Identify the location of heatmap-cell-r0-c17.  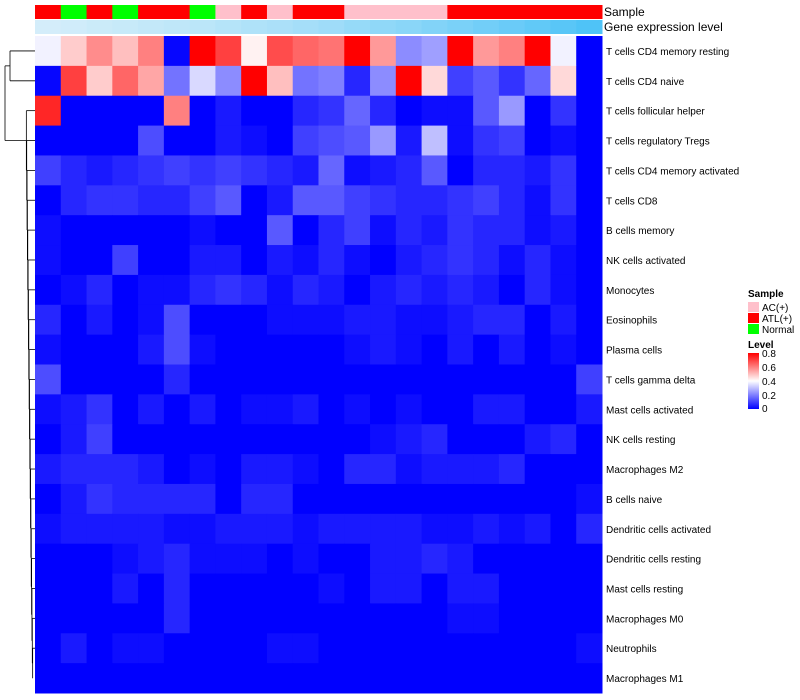
(486, 51).